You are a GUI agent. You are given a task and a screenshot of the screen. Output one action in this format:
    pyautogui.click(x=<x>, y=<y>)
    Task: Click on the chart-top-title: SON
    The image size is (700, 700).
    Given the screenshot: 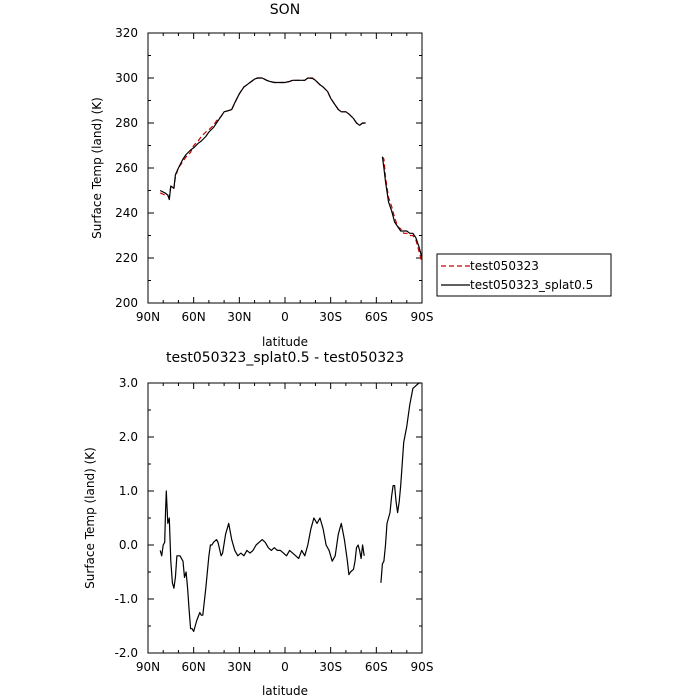 What is the action you would take?
    pyautogui.click(x=285, y=10)
    